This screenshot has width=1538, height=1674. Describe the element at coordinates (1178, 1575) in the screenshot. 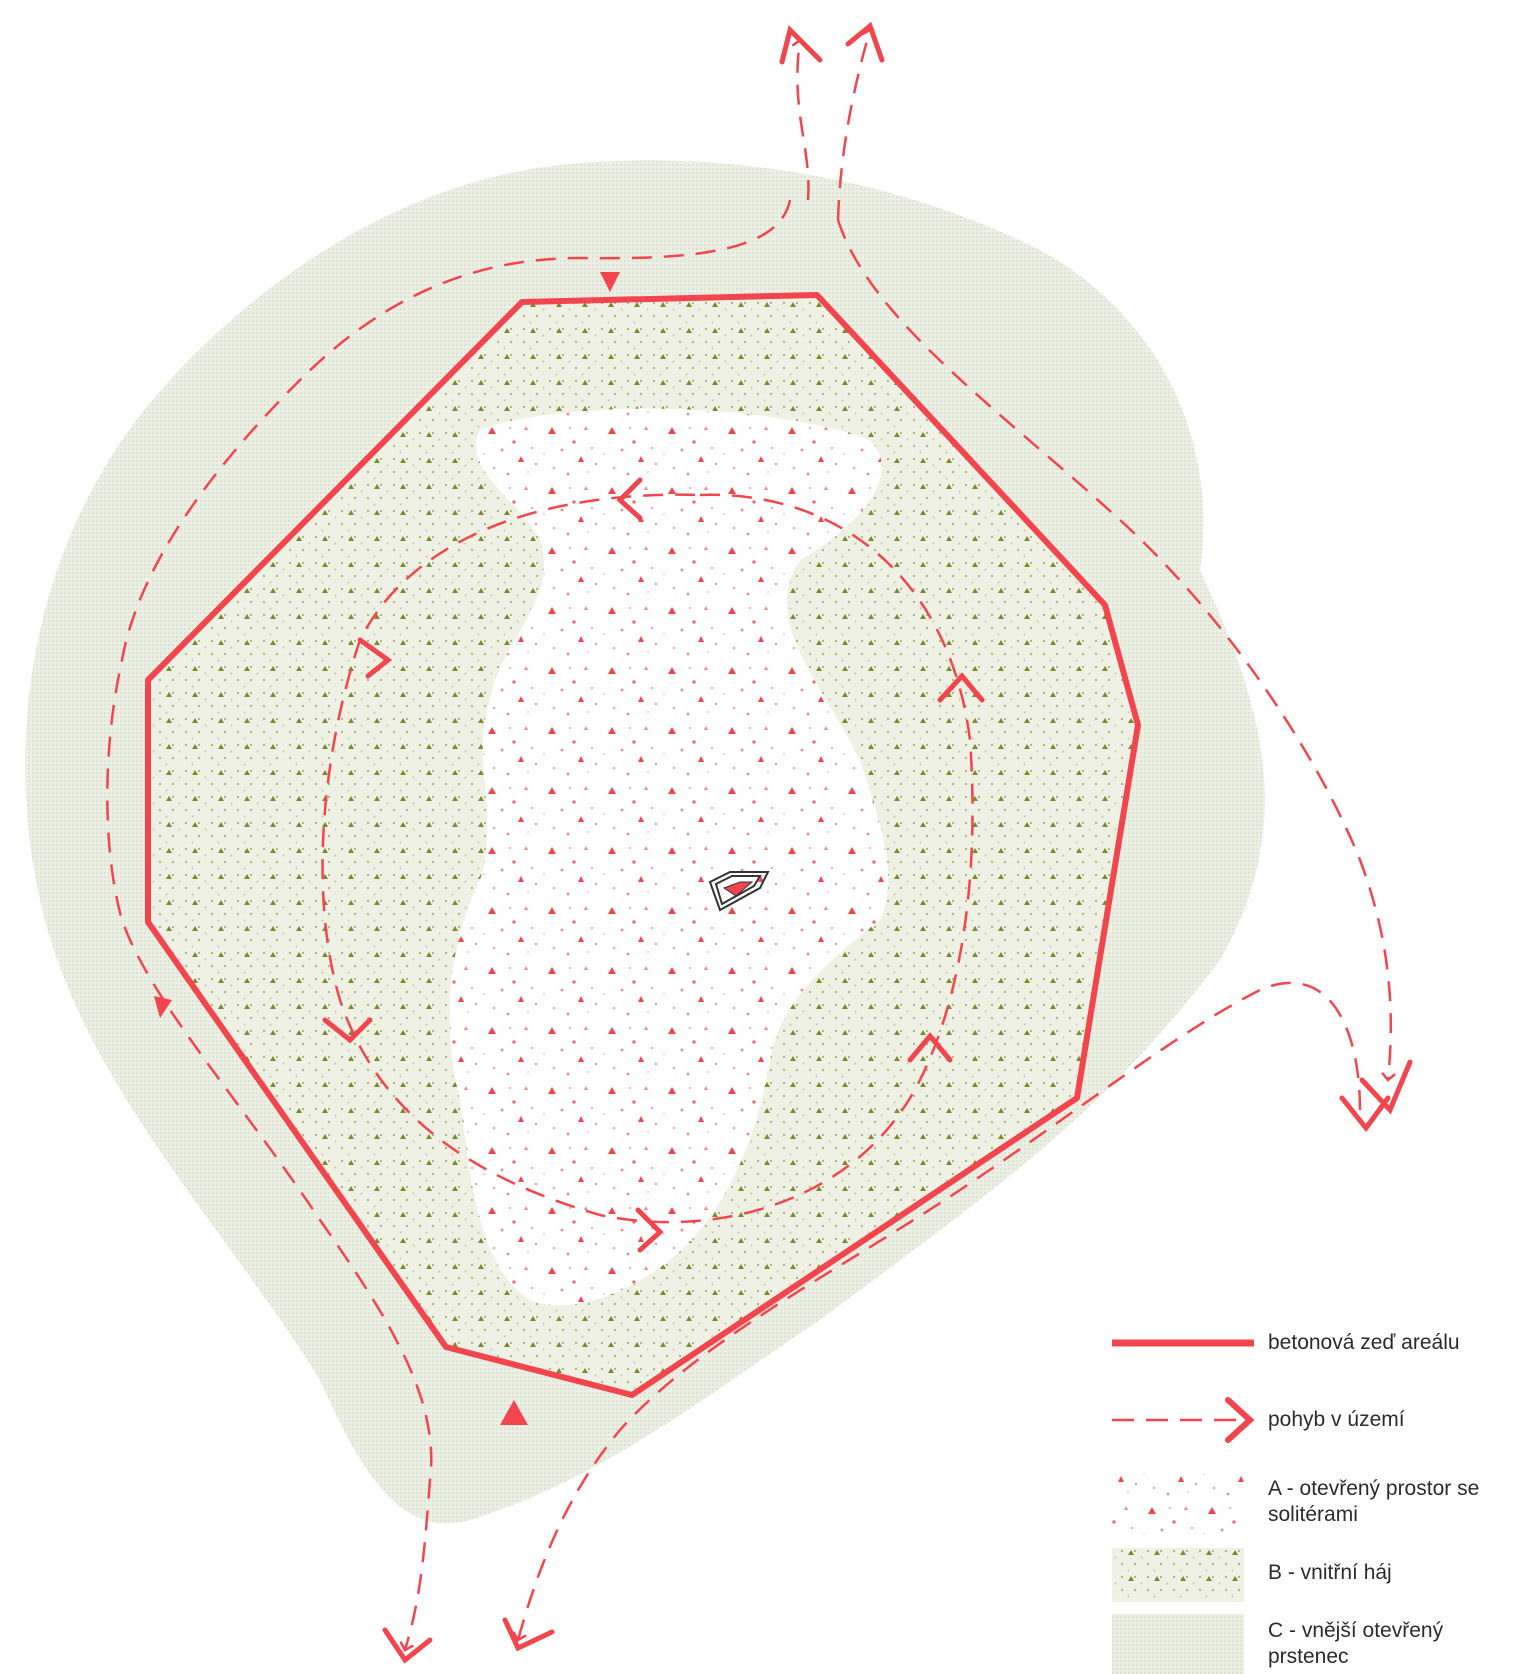

I see `legend-zone-b-swatch` at that location.